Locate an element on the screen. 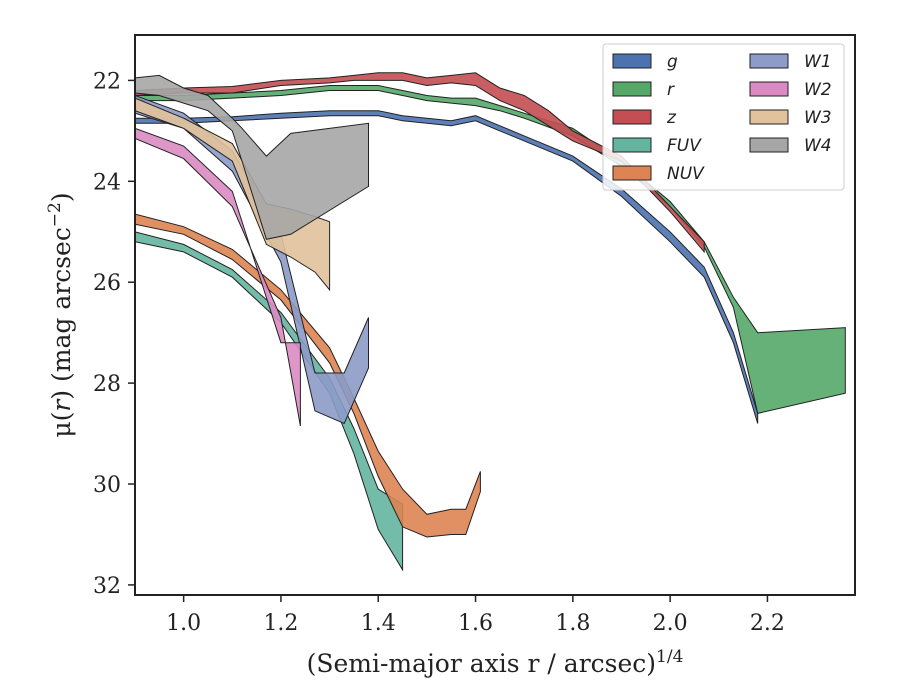 This screenshot has width=900, height=700. y-tick-label: 28 is located at coordinates (107, 384).